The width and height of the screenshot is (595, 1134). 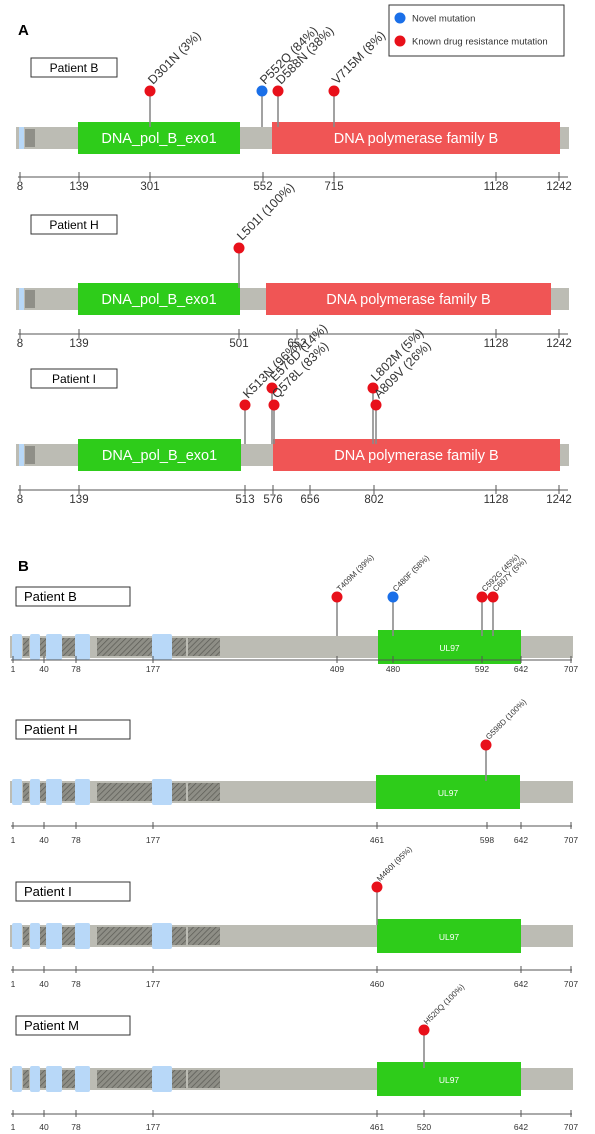 I want to click on panel-b-track: Patient B UL97 1 40 78 177 409 480 592 642 707, so click(x=294, y=630).